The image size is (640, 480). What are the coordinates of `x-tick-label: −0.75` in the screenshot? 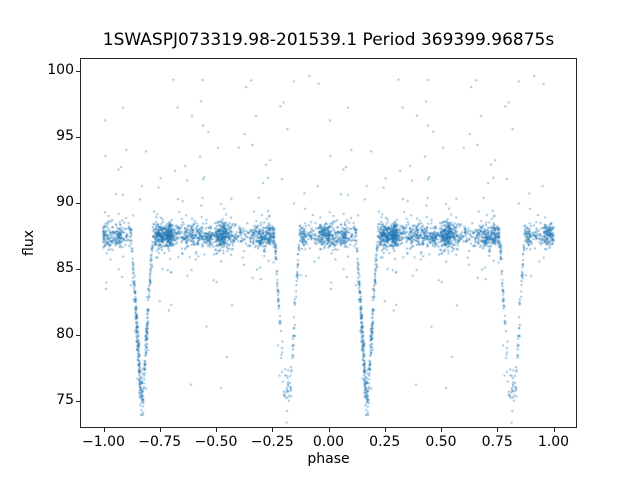 It's located at (160, 442).